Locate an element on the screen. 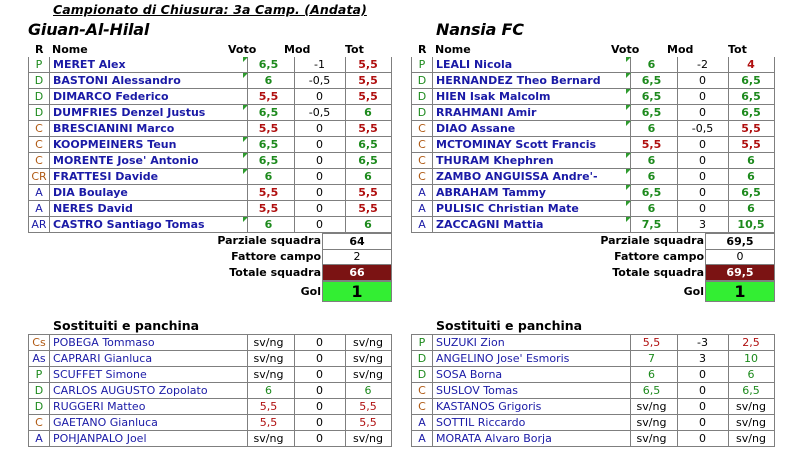  player-name: SUZUKI Zion is located at coordinates (531, 342).